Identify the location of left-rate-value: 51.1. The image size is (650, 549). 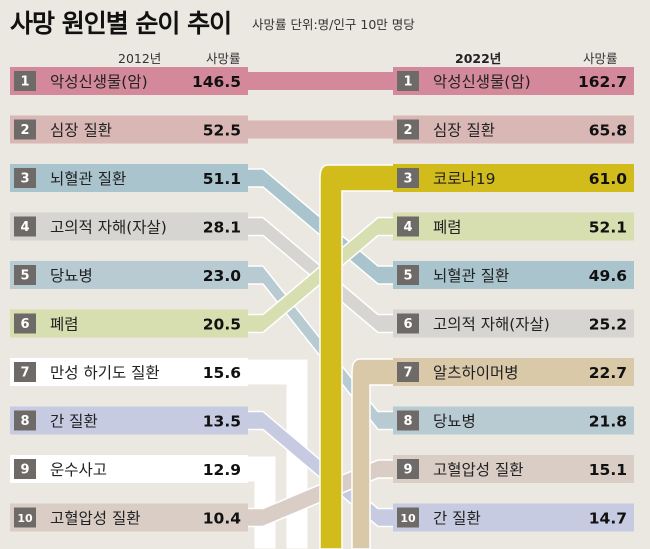
(222, 179).